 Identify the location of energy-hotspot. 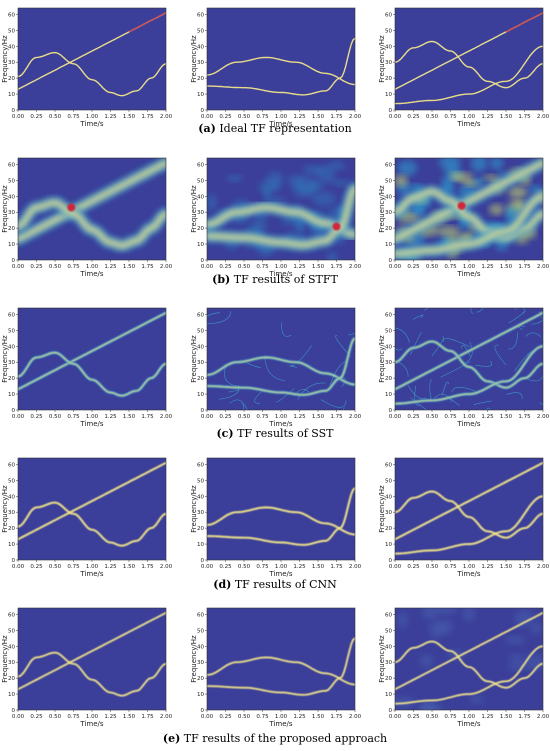
(71, 207).